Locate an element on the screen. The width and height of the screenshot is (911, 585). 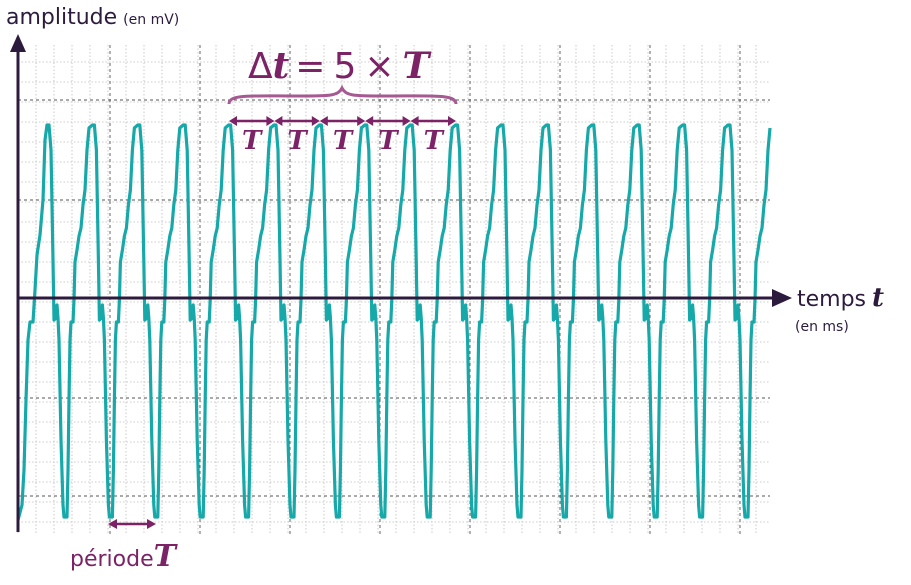
x-axis-label: temps t is located at coordinates (840, 298).